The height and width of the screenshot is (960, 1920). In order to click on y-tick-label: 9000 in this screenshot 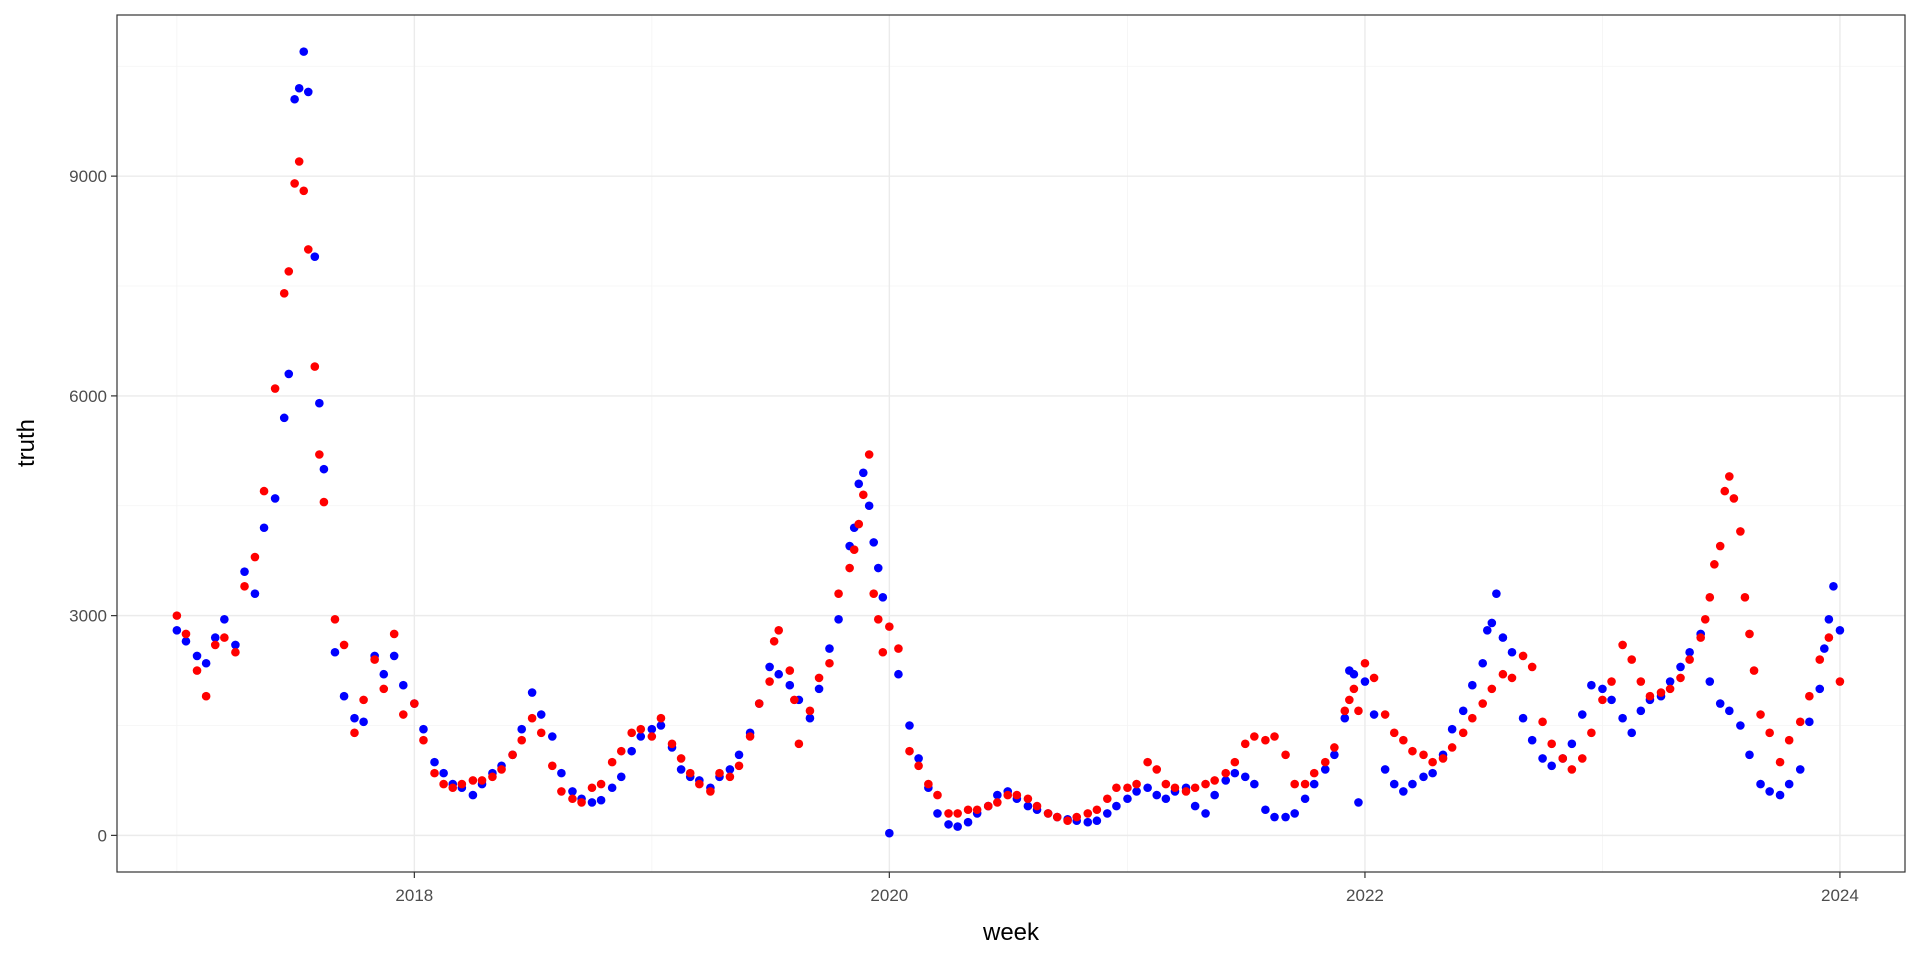, I will do `click(88, 176)`.